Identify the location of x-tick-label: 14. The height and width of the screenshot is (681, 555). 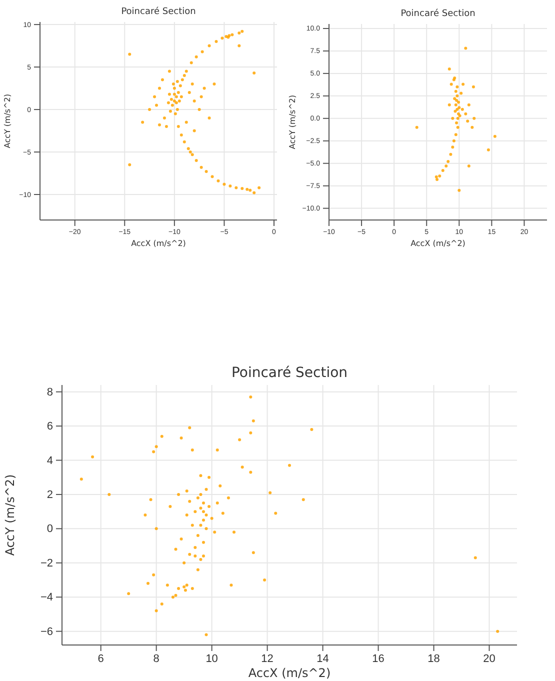
(322, 658).